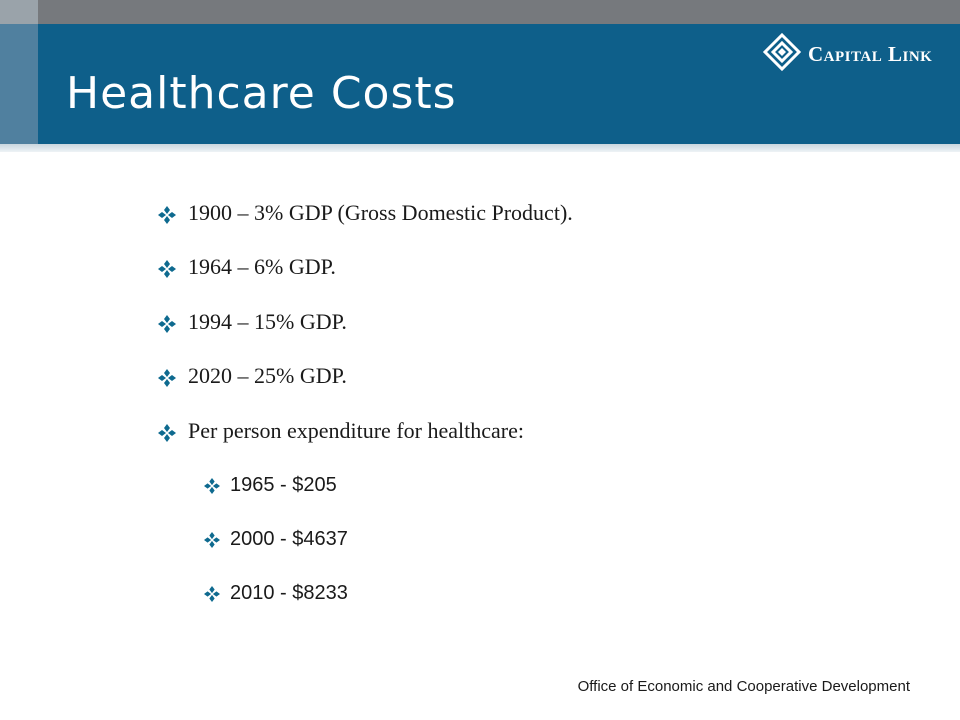  What do you see at coordinates (480, 148) in the screenshot?
I see `banner-underline` at bounding box center [480, 148].